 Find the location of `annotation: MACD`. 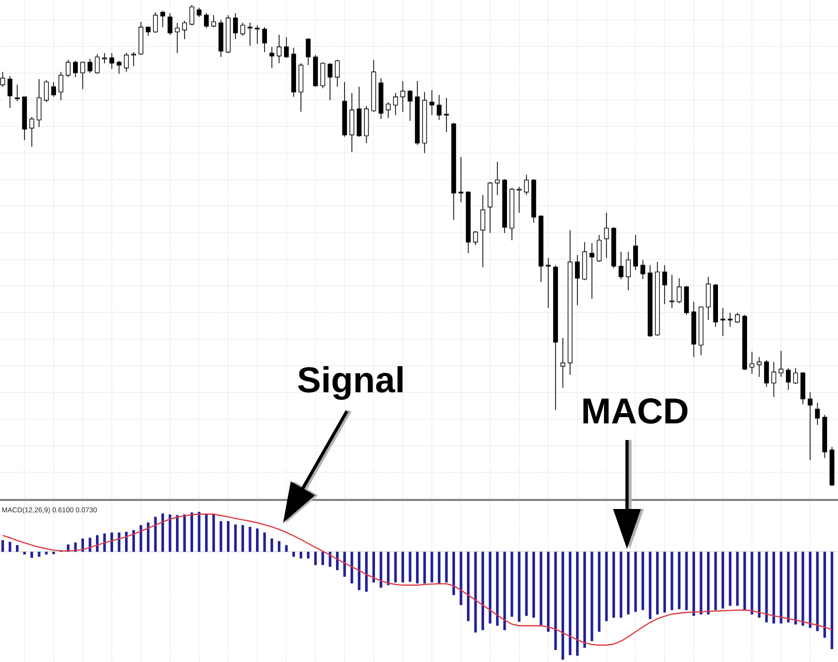

annotation: MACD is located at coordinates (635, 411).